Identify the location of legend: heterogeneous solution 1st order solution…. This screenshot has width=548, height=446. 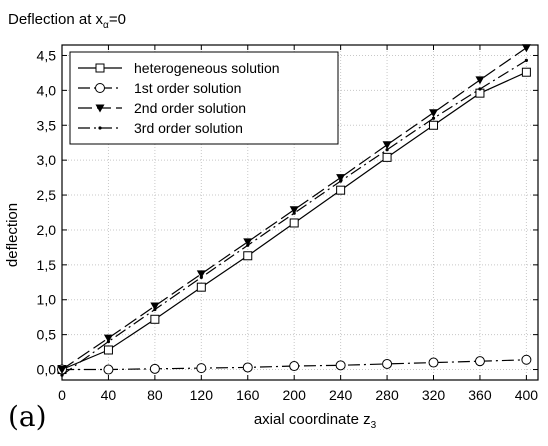
(204, 98).